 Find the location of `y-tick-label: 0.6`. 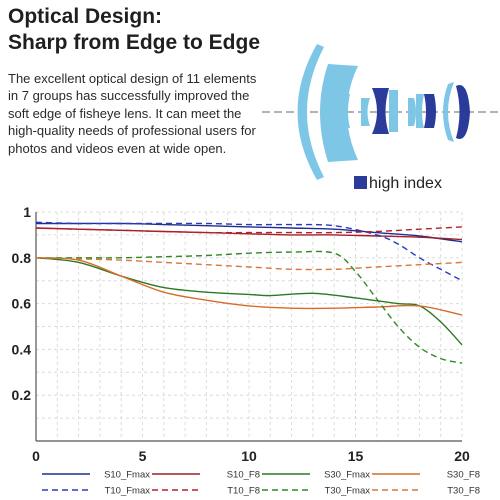

y-tick-label: 0.6 is located at coordinates (22, 304).